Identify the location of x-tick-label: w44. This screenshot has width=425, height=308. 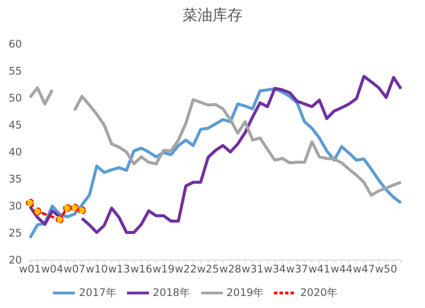
(341, 269).